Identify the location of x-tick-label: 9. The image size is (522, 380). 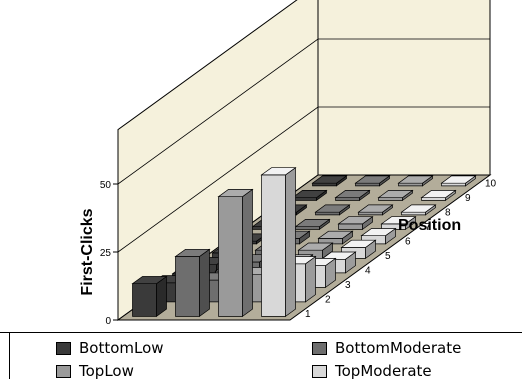
(468, 198).